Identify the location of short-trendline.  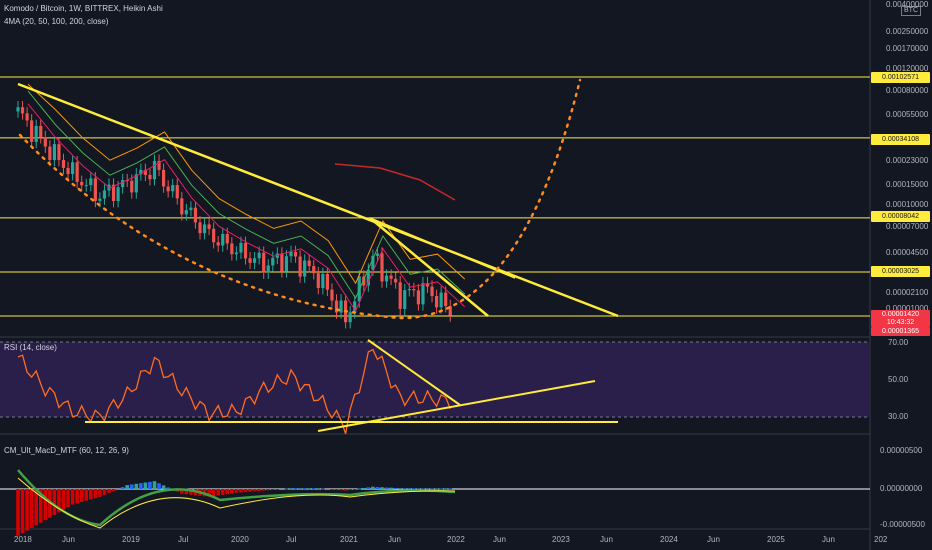
(429, 267).